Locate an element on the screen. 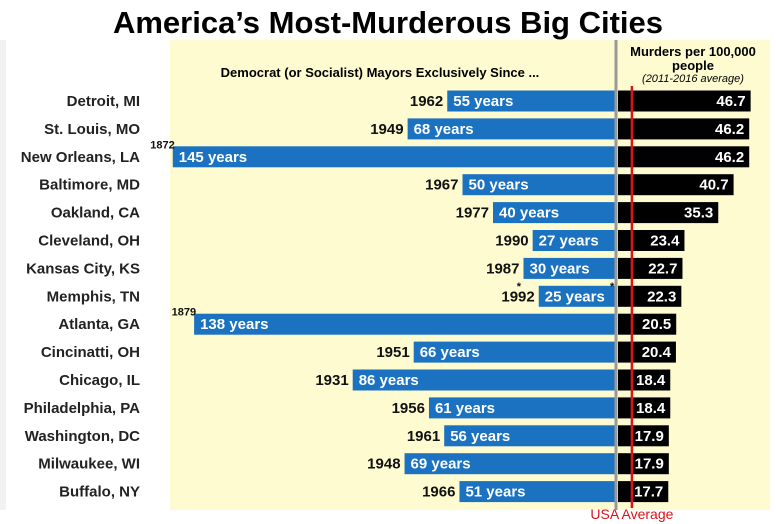 This screenshot has height=524, width=776. murder-rate-label: 22.7 is located at coordinates (662, 268).